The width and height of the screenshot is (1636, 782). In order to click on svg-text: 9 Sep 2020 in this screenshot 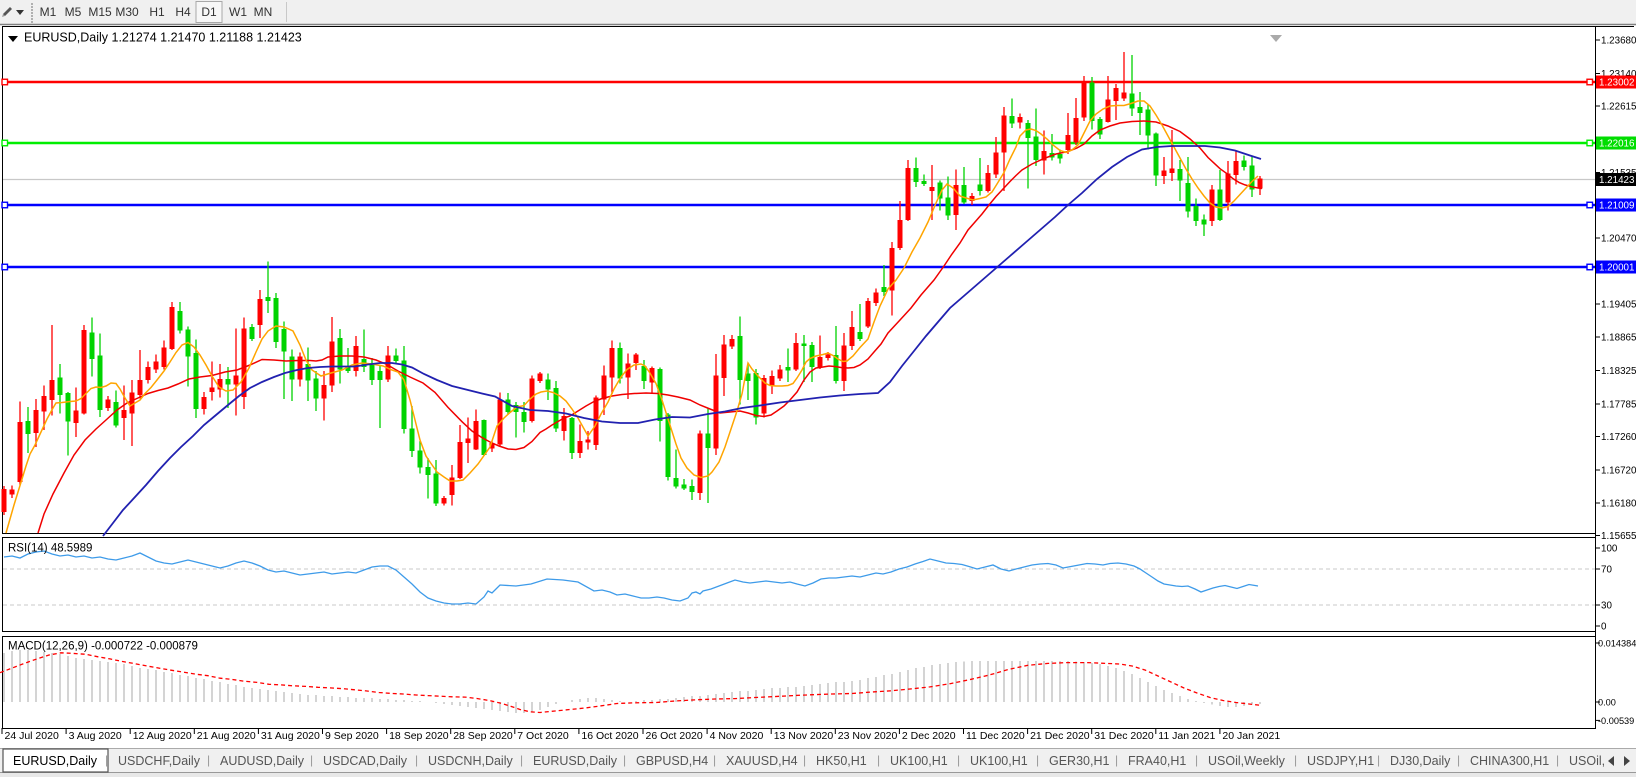, I will do `click(352, 736)`.